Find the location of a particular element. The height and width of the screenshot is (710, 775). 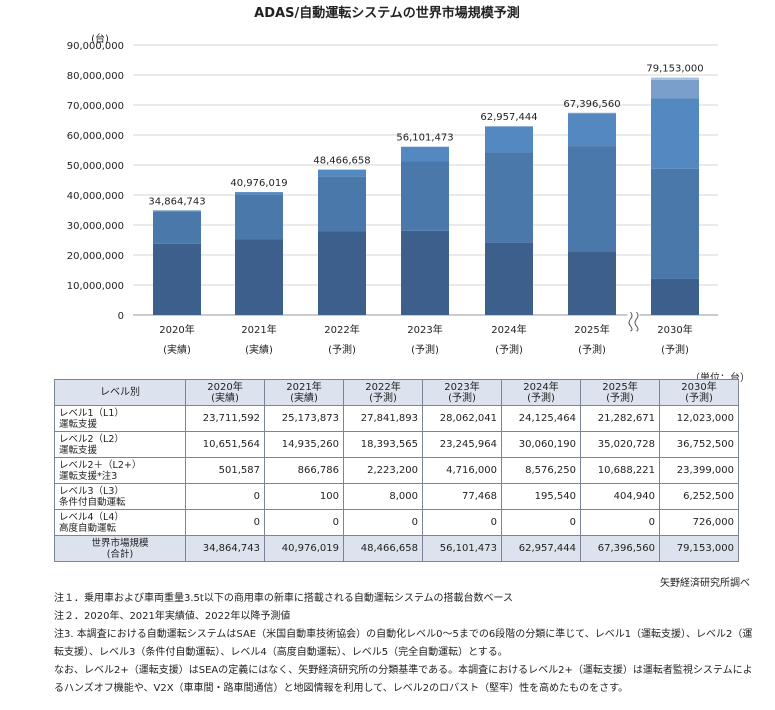

table-header-col: 2030年 (予測) is located at coordinates (699, 392).